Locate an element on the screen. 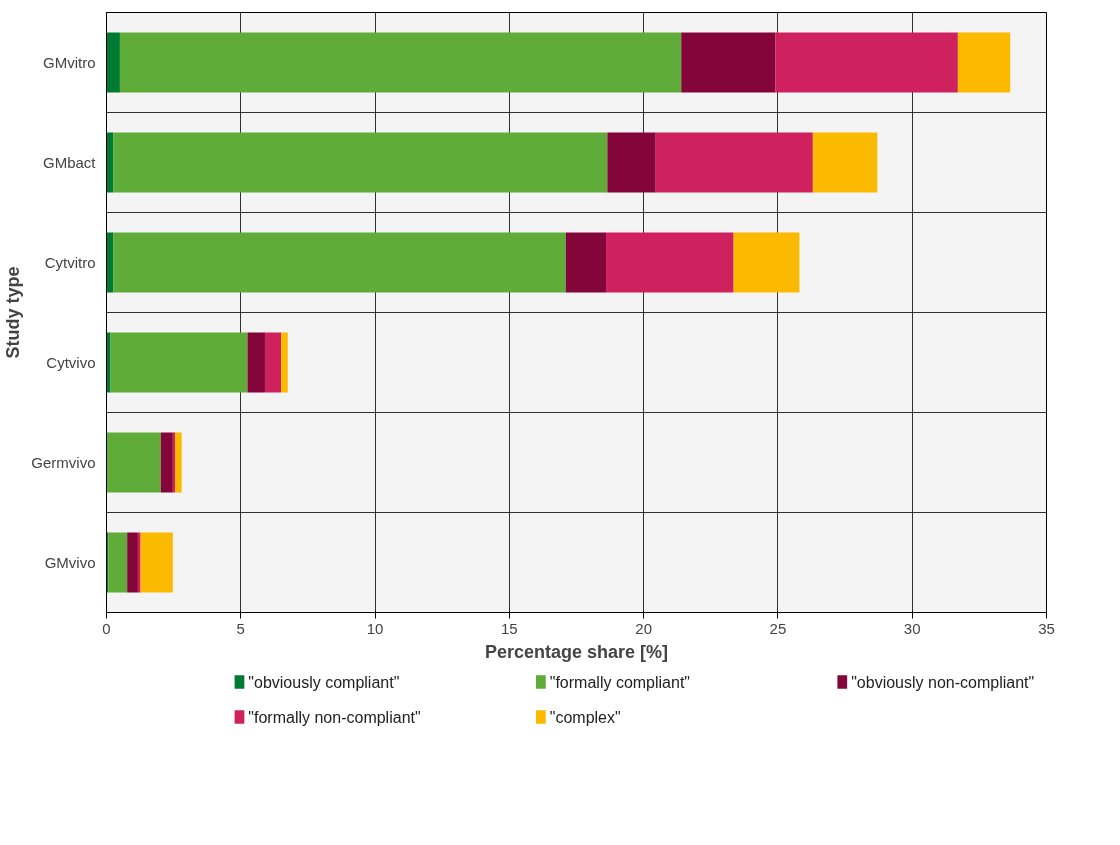 The width and height of the screenshot is (1120, 845). x-tick-label: 0 is located at coordinates (106, 628).